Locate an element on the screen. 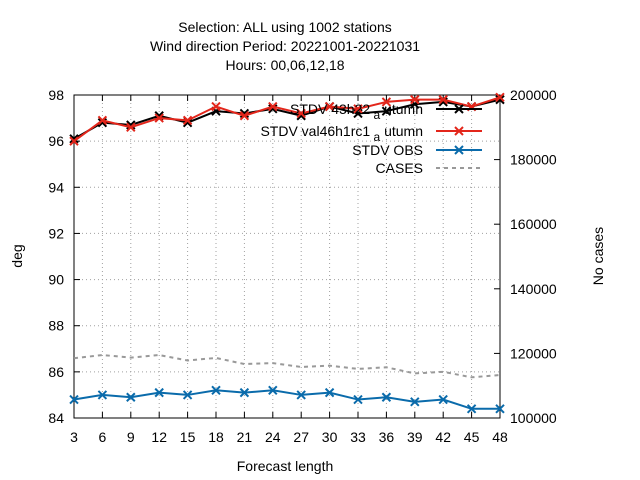  x-tick-label: 24 is located at coordinates (273, 437).